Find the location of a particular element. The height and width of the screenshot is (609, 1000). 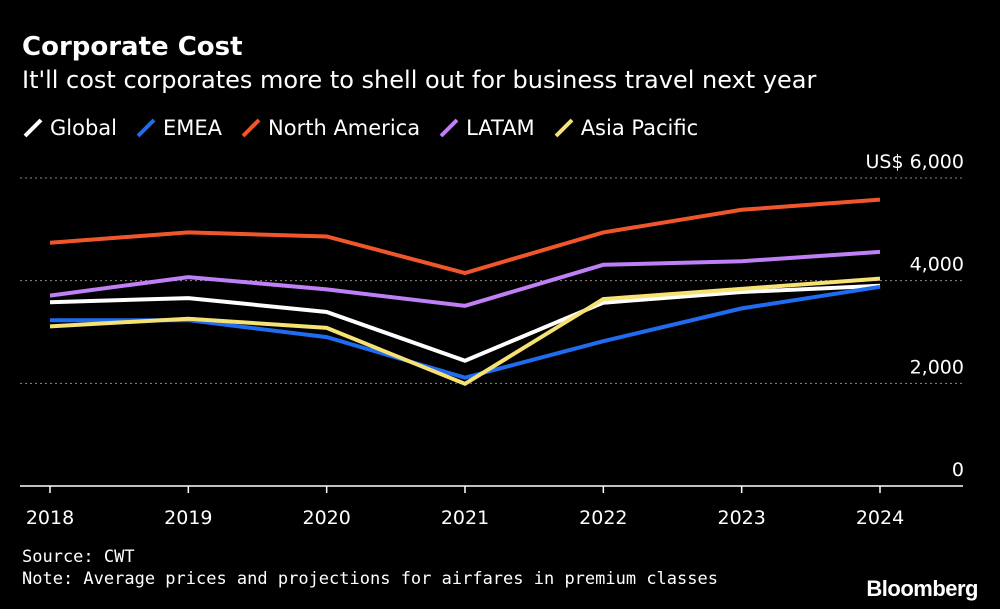

y-tick-label: US$ 6,000 is located at coordinates (915, 162).